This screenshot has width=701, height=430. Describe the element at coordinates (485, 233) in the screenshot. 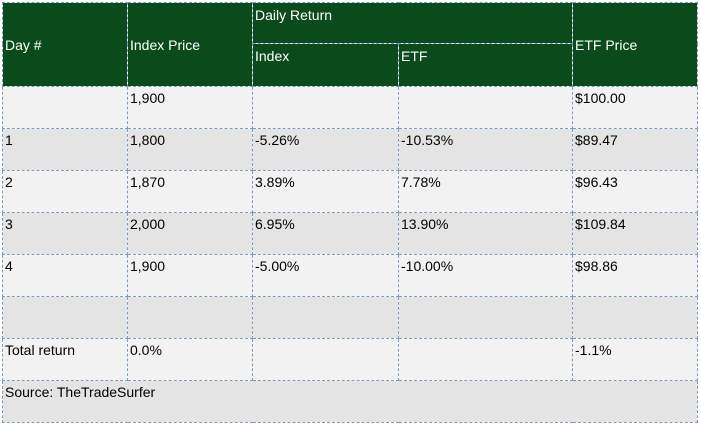

I see `cell-etf-return: 13.90%` at that location.